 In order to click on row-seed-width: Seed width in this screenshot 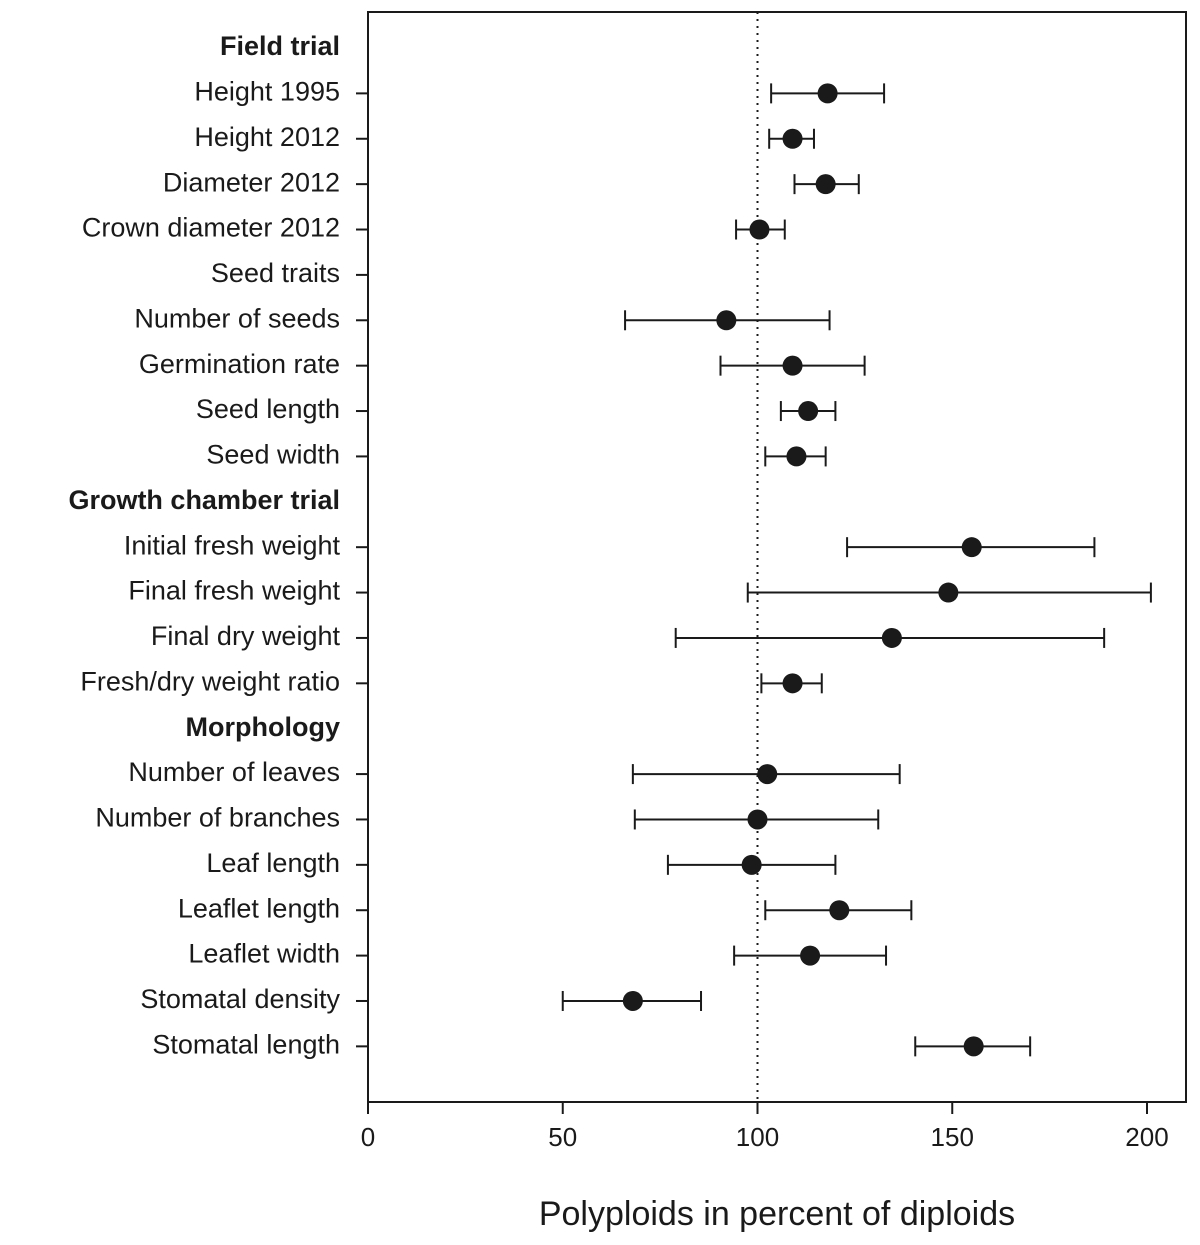, I will do `click(516, 455)`.